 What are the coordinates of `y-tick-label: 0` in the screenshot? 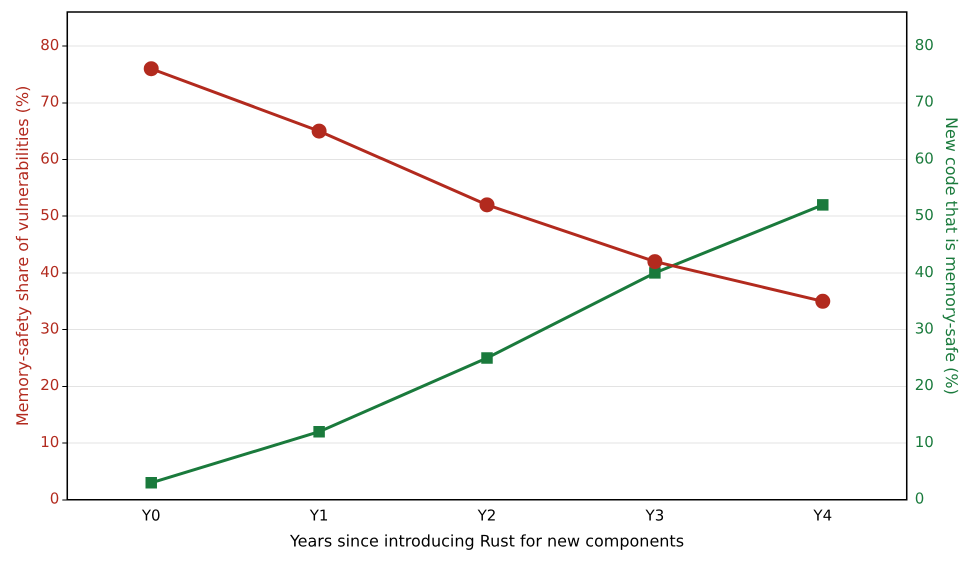 It's located at (55, 499).